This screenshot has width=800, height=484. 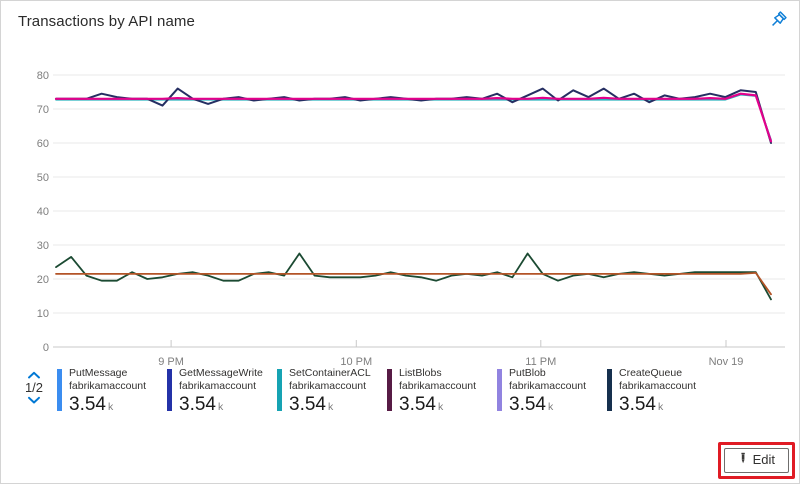 What do you see at coordinates (527, 373) in the screenshot?
I see `series-name: PutBlob` at bounding box center [527, 373].